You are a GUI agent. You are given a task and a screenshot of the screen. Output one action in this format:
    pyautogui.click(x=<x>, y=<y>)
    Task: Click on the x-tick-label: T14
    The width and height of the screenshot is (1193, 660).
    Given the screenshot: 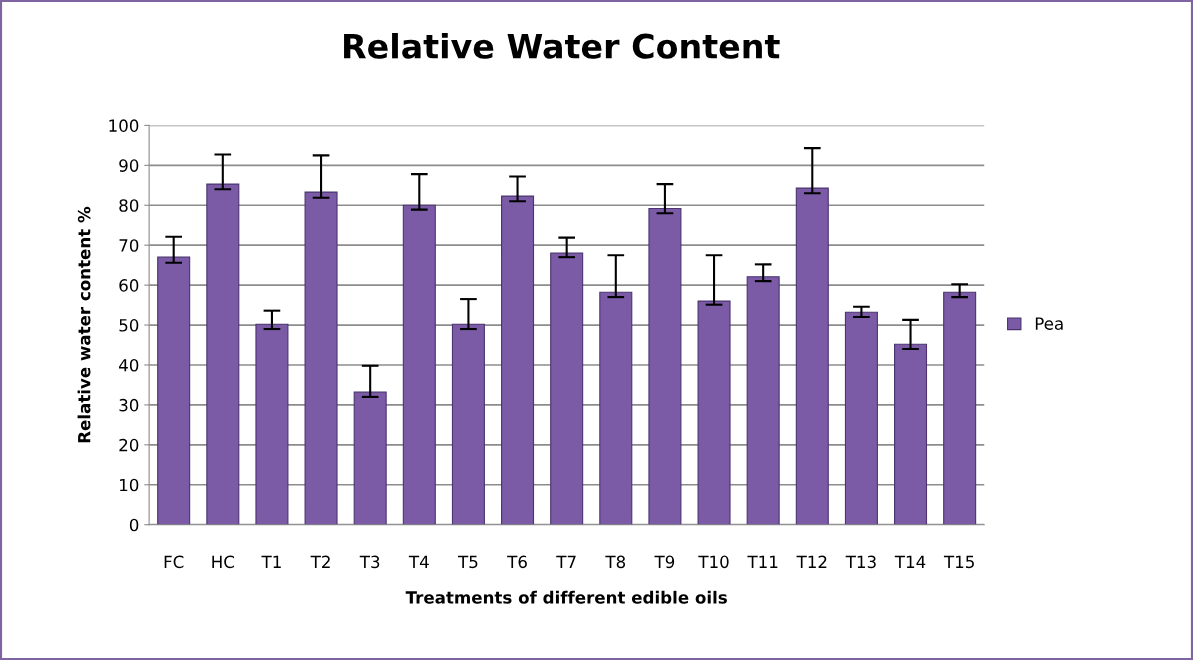 What is the action you would take?
    pyautogui.click(x=910, y=561)
    